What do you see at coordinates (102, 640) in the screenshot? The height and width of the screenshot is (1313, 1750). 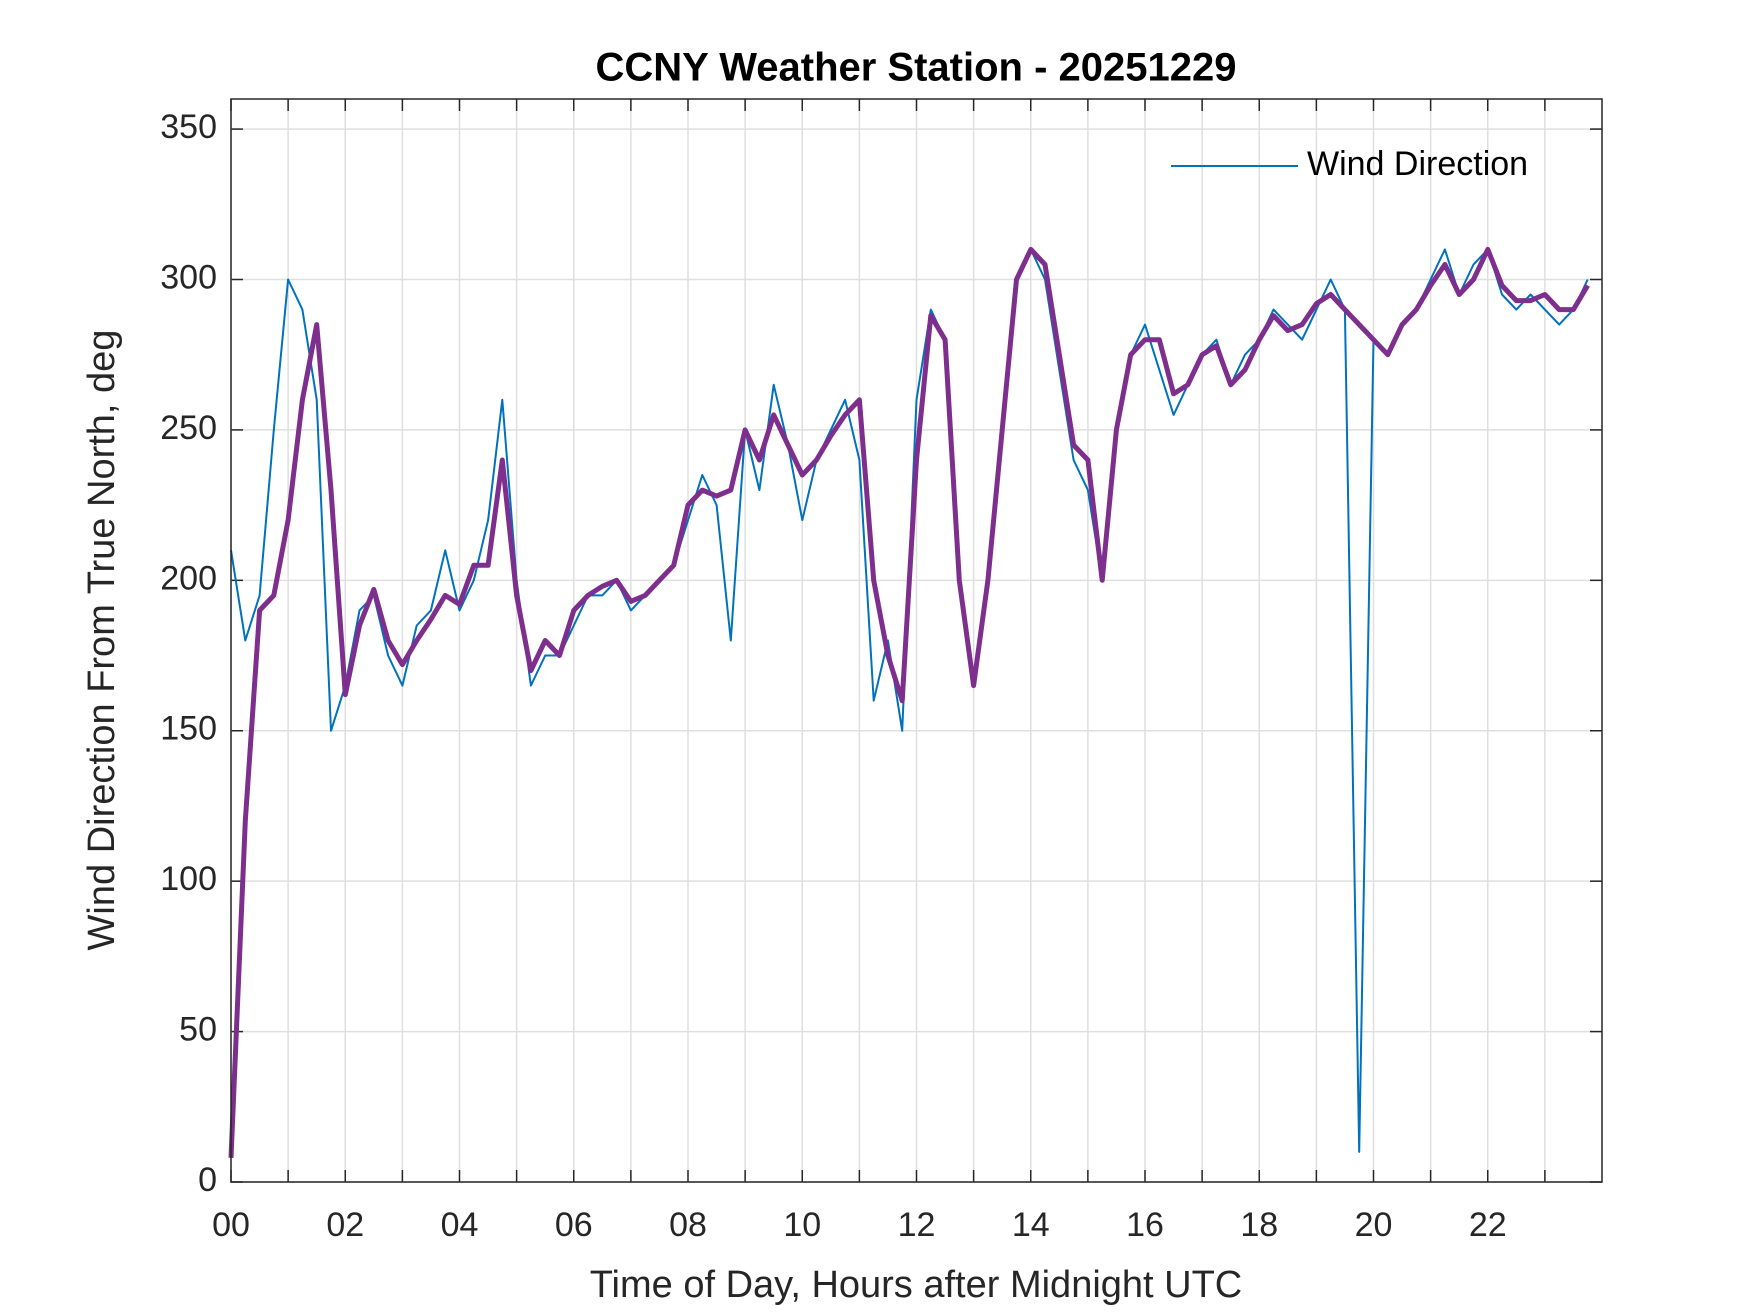 I see `y-axis-label: Wind Direction From True North, deg` at bounding box center [102, 640].